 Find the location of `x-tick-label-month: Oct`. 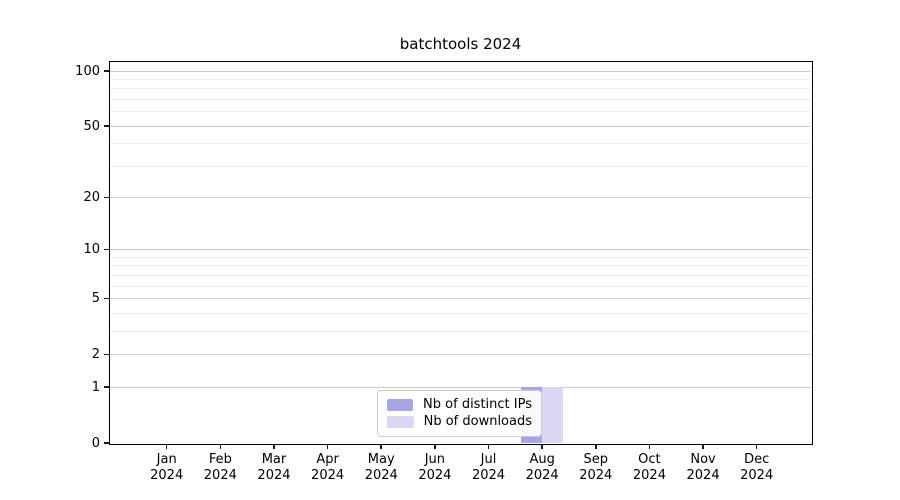

x-tick-label-month: Oct is located at coordinates (649, 459).